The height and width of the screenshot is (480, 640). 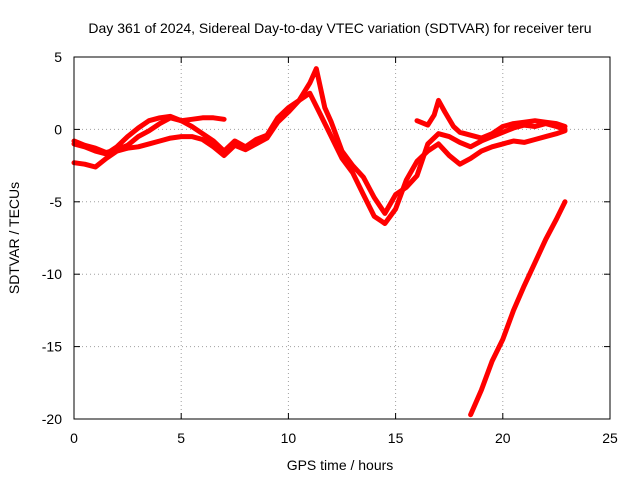 I want to click on series-line-trace-d, so click(x=491, y=119).